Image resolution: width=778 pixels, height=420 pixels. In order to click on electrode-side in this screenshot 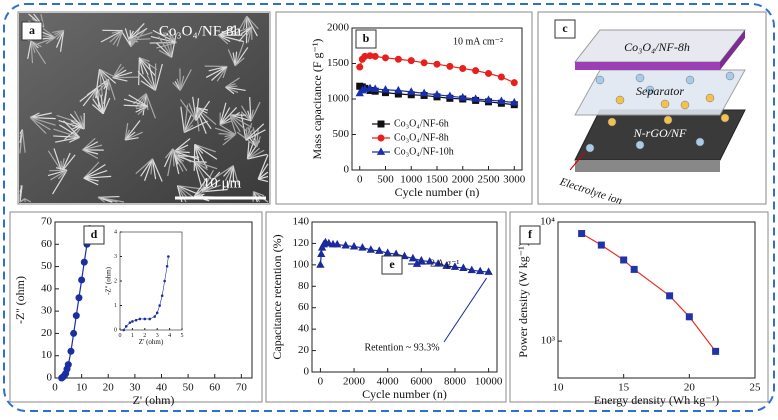, I will do `click(647, 166)`.